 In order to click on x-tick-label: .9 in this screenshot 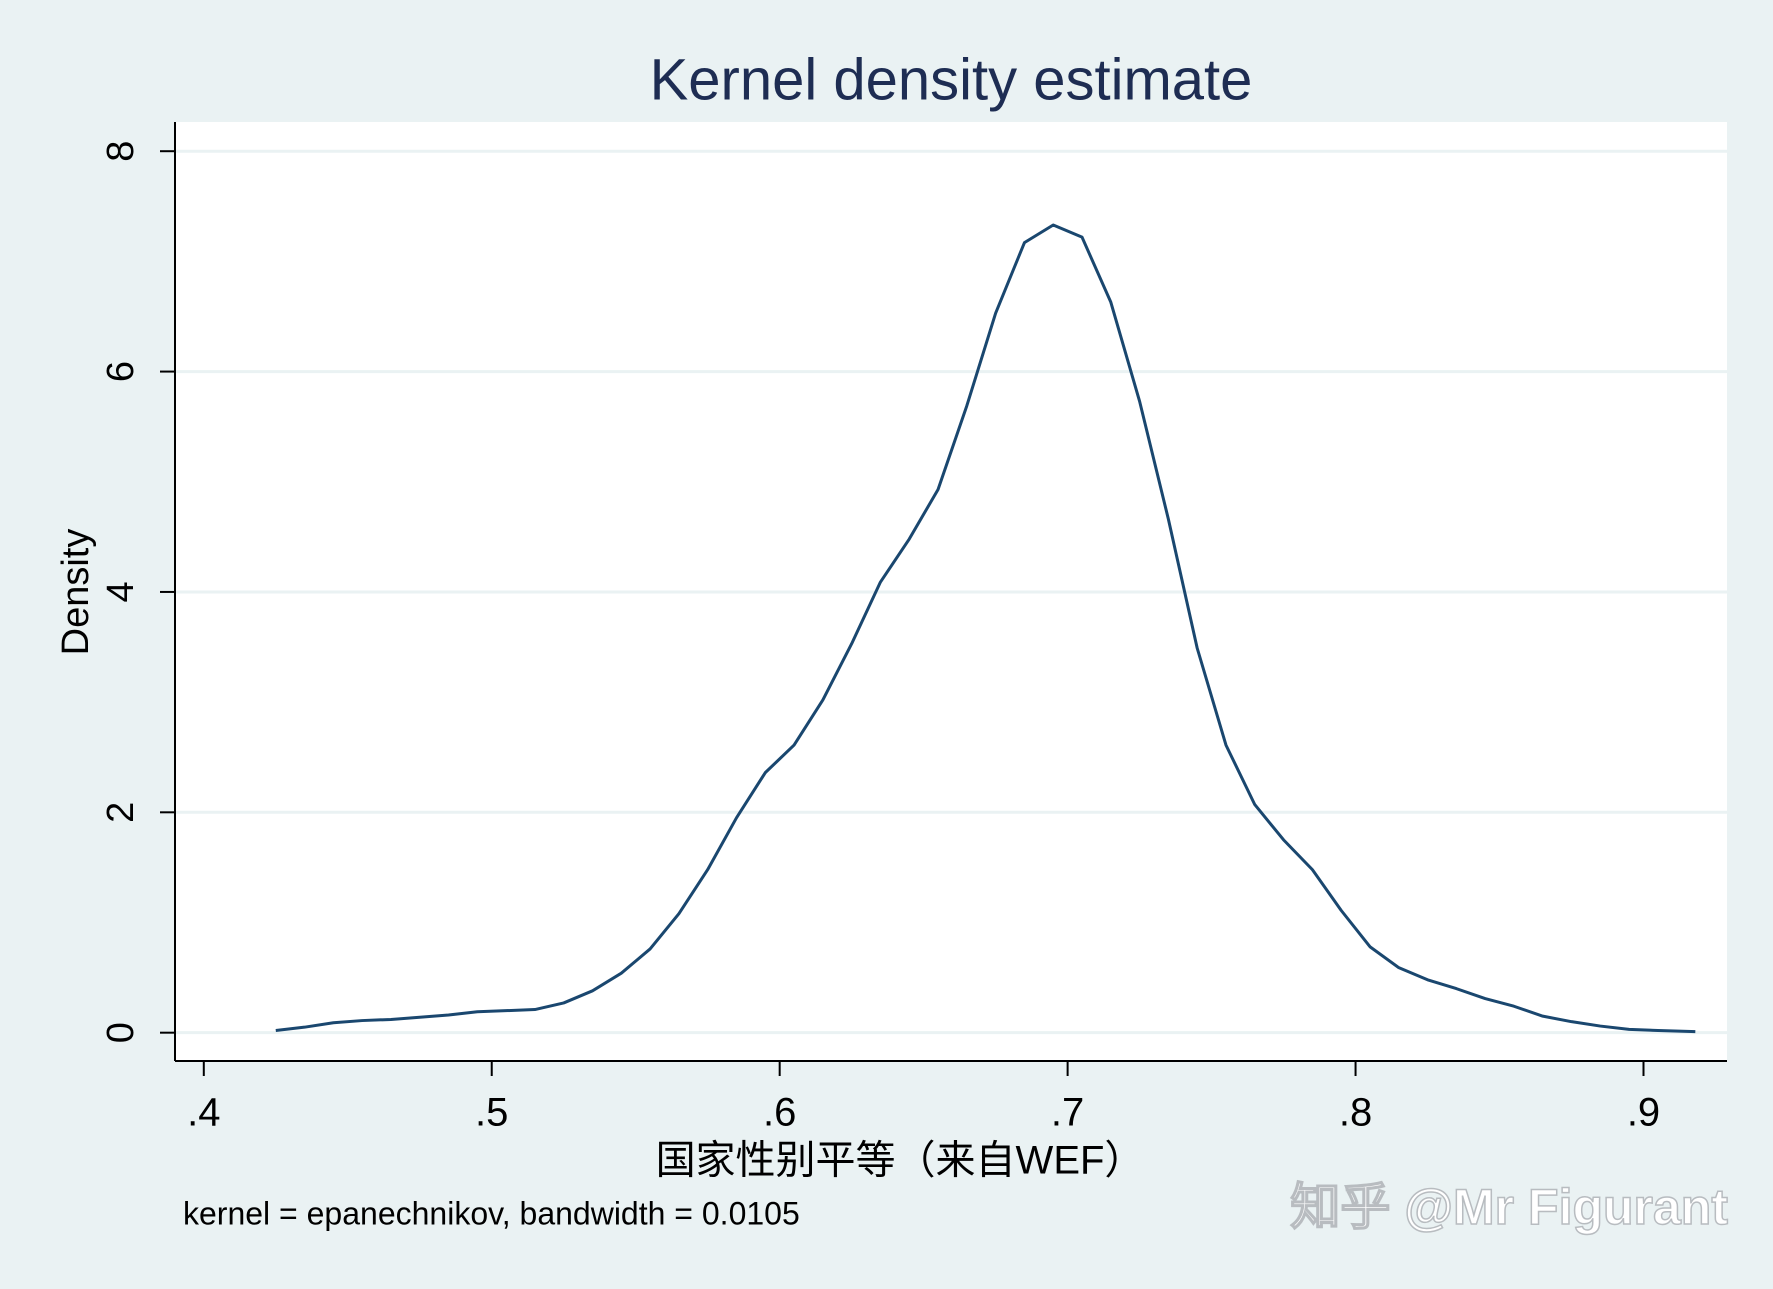, I will do `click(1643, 1113)`.